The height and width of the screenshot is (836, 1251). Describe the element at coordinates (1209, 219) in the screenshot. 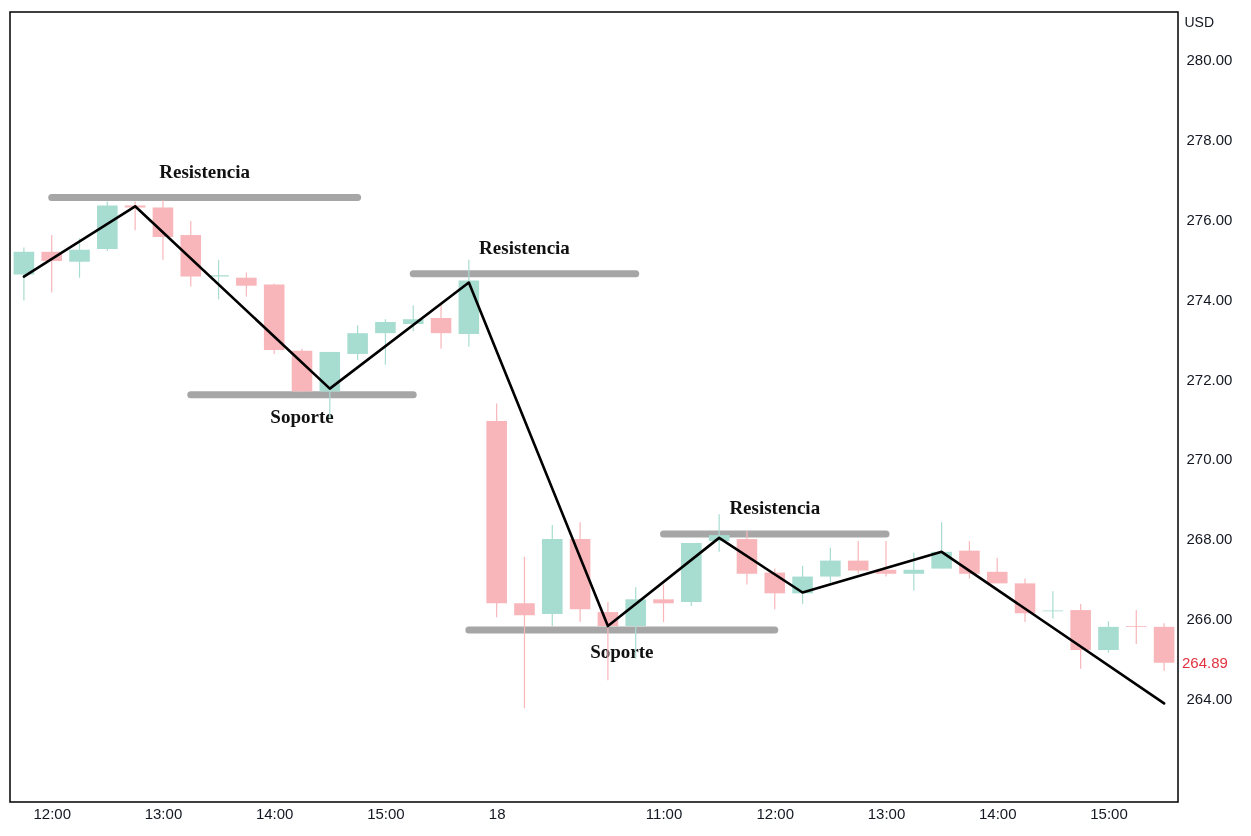

I see `y-tick-label: 276.00` at that location.